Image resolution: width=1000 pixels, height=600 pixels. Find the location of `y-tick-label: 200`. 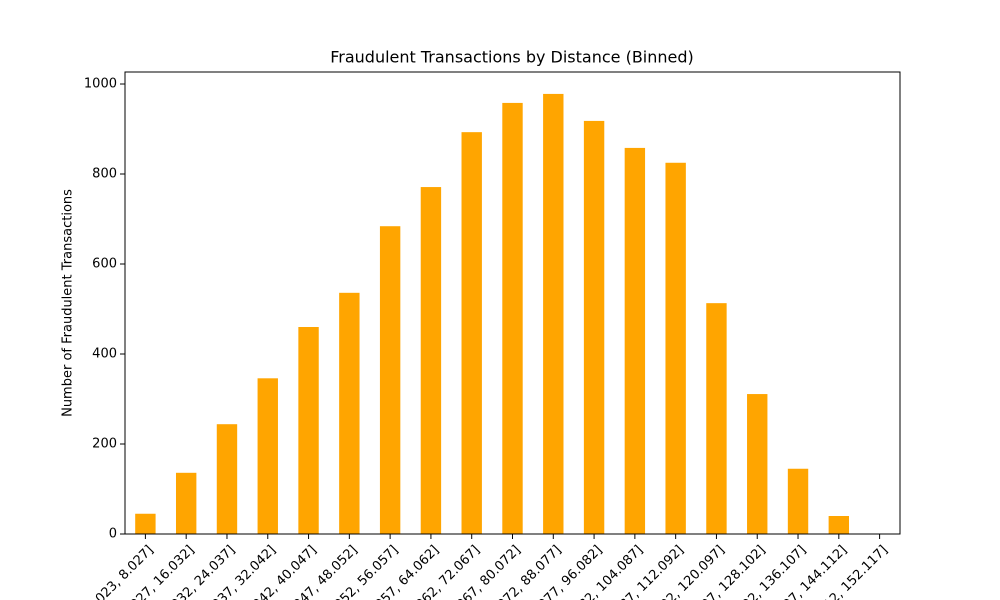

y-tick-label: 200 is located at coordinates (104, 444).